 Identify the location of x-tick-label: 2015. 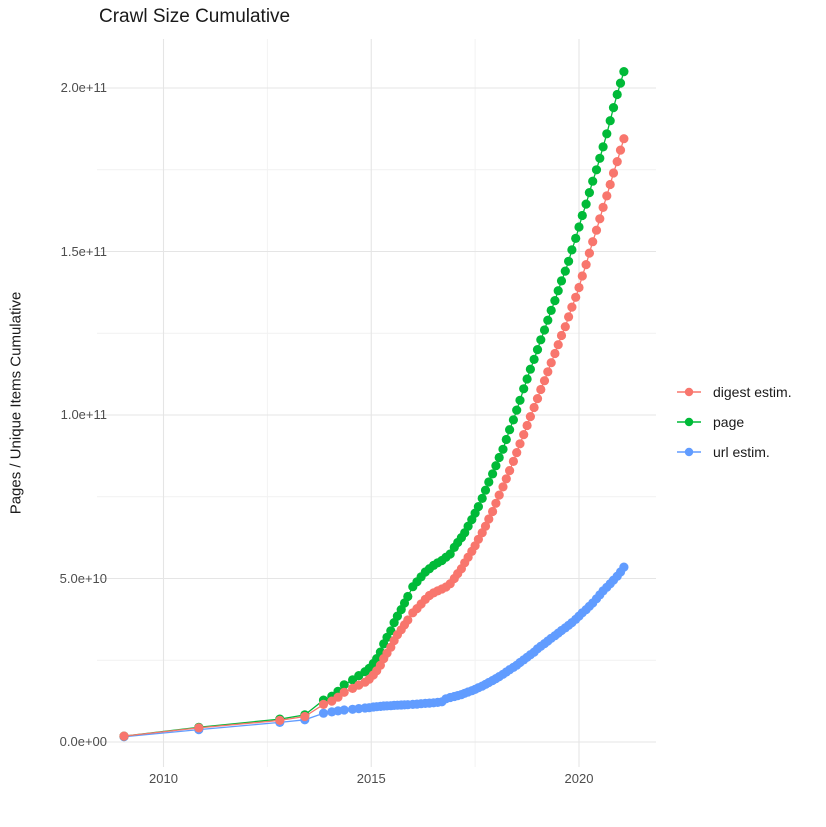
(371, 778).